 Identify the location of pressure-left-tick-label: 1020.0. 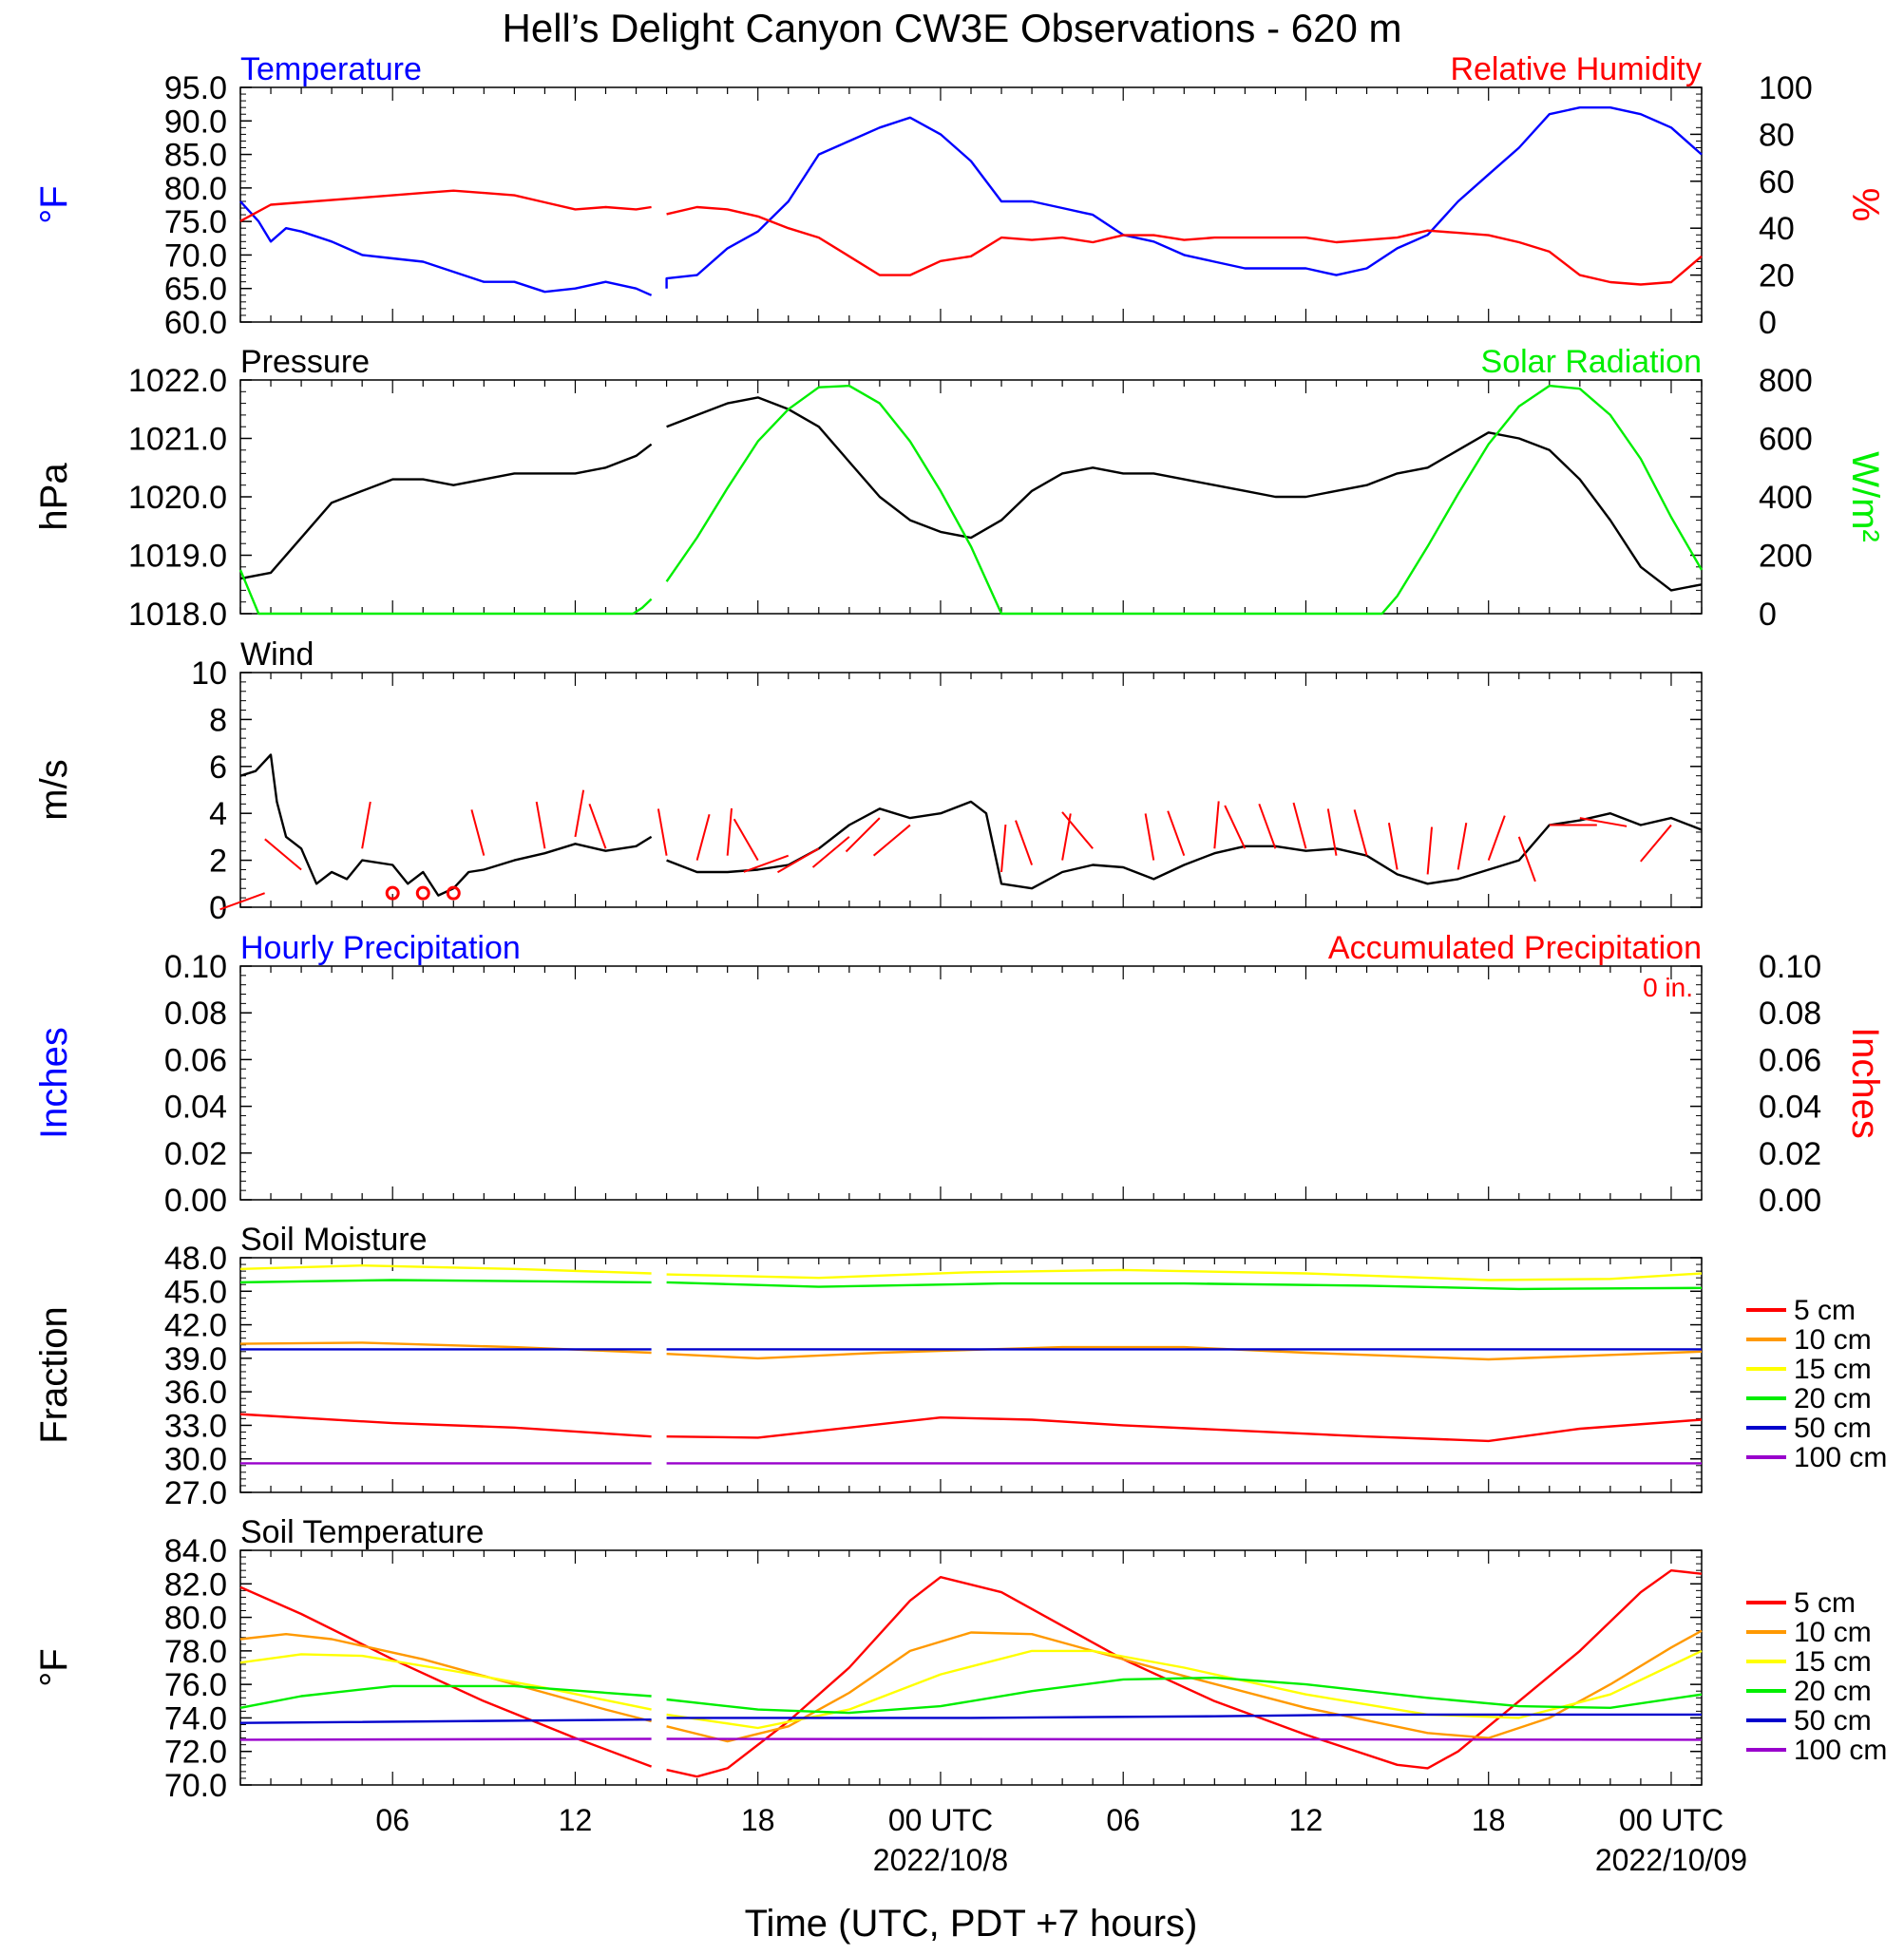
(178, 498).